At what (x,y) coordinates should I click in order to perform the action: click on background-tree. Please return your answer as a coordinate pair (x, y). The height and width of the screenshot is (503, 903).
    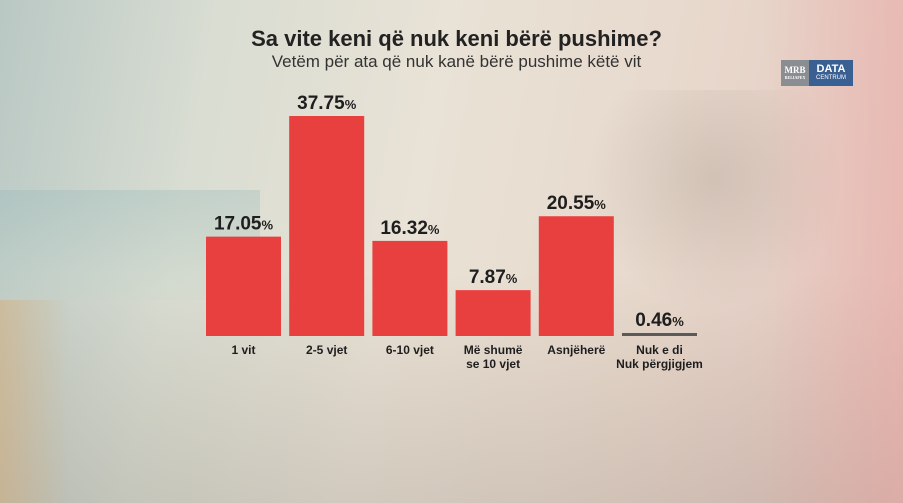
    Looking at the image, I should click on (713, 200).